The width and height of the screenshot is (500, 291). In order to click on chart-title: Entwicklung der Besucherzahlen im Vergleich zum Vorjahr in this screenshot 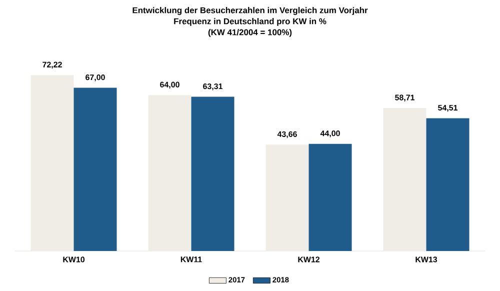, I will do `click(250, 11)`.